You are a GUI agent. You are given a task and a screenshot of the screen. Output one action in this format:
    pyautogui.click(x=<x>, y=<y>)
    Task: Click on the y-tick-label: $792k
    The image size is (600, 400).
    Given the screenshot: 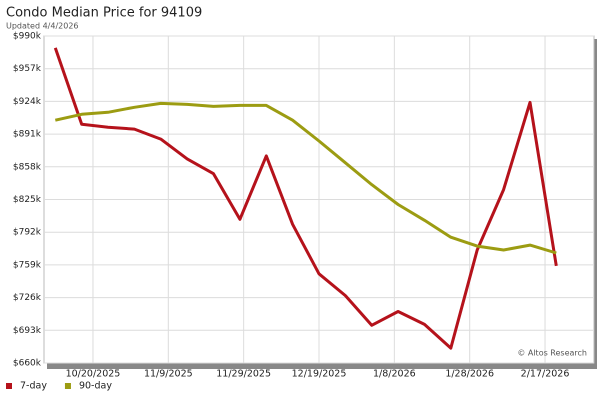 What is the action you would take?
    pyautogui.click(x=27, y=233)
    